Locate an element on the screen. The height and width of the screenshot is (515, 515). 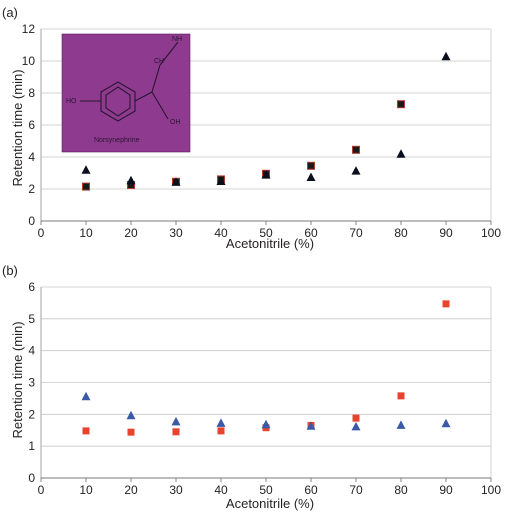
panel-a-y-tick-label: 2 is located at coordinates (31, 189).